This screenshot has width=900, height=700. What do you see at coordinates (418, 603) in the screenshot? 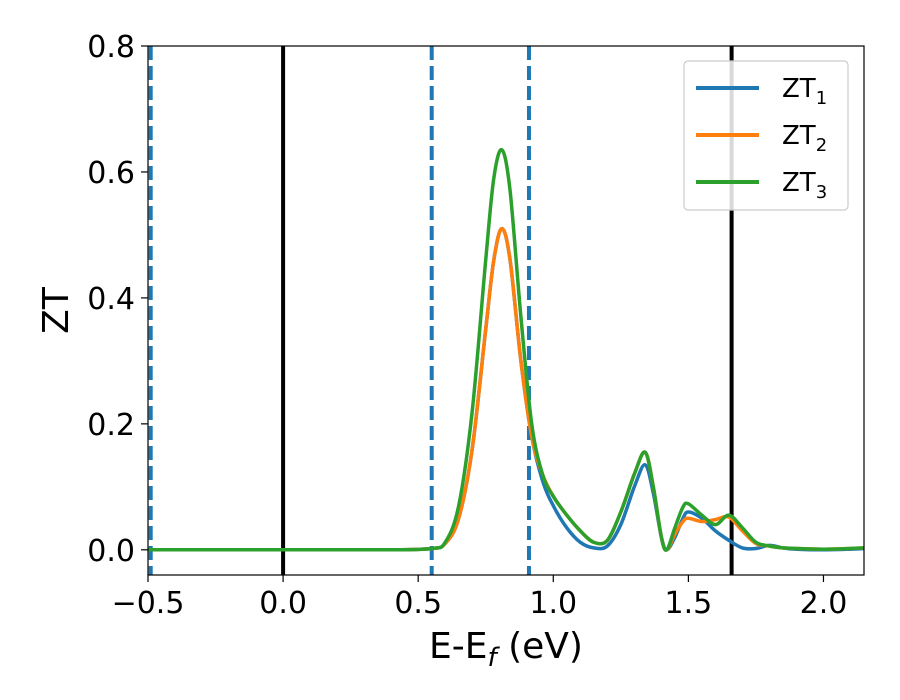
I see `x-tick-label: 0.5` at bounding box center [418, 603].